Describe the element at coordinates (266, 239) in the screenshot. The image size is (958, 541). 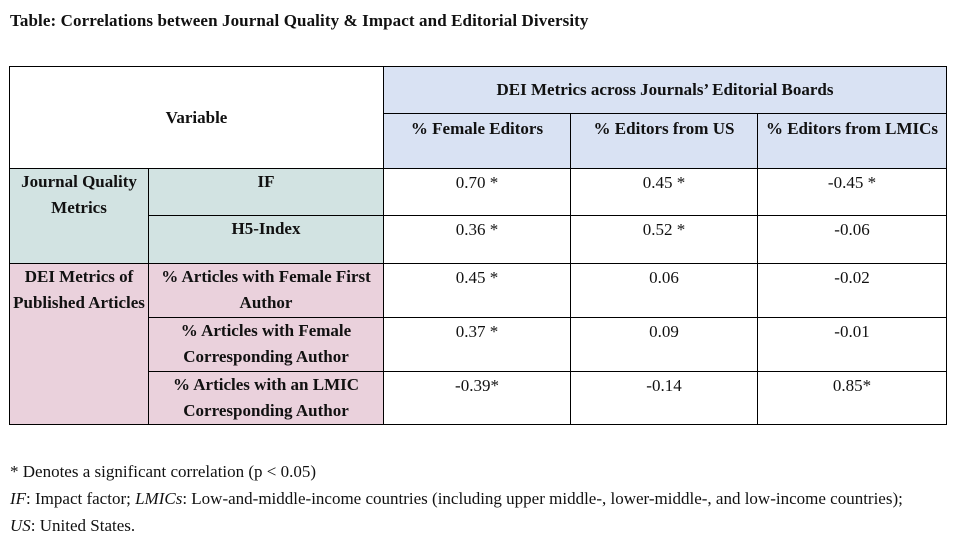
I see `variable-cell: H5-Index` at that location.